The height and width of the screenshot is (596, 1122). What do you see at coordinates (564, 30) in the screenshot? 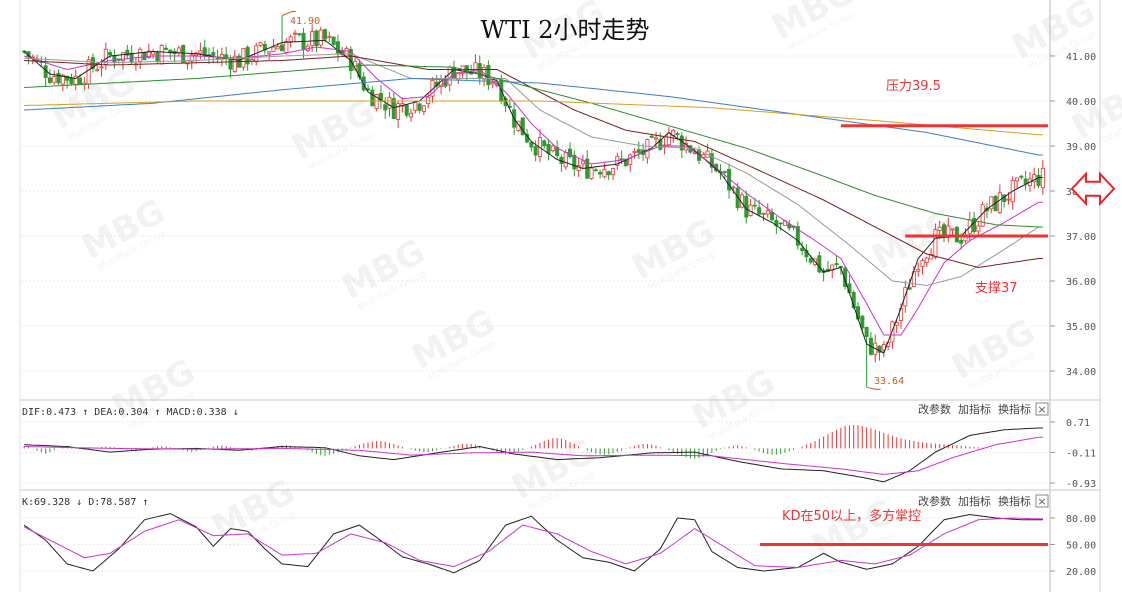
I see `chart-title: WTI 2小时走势` at bounding box center [564, 30].